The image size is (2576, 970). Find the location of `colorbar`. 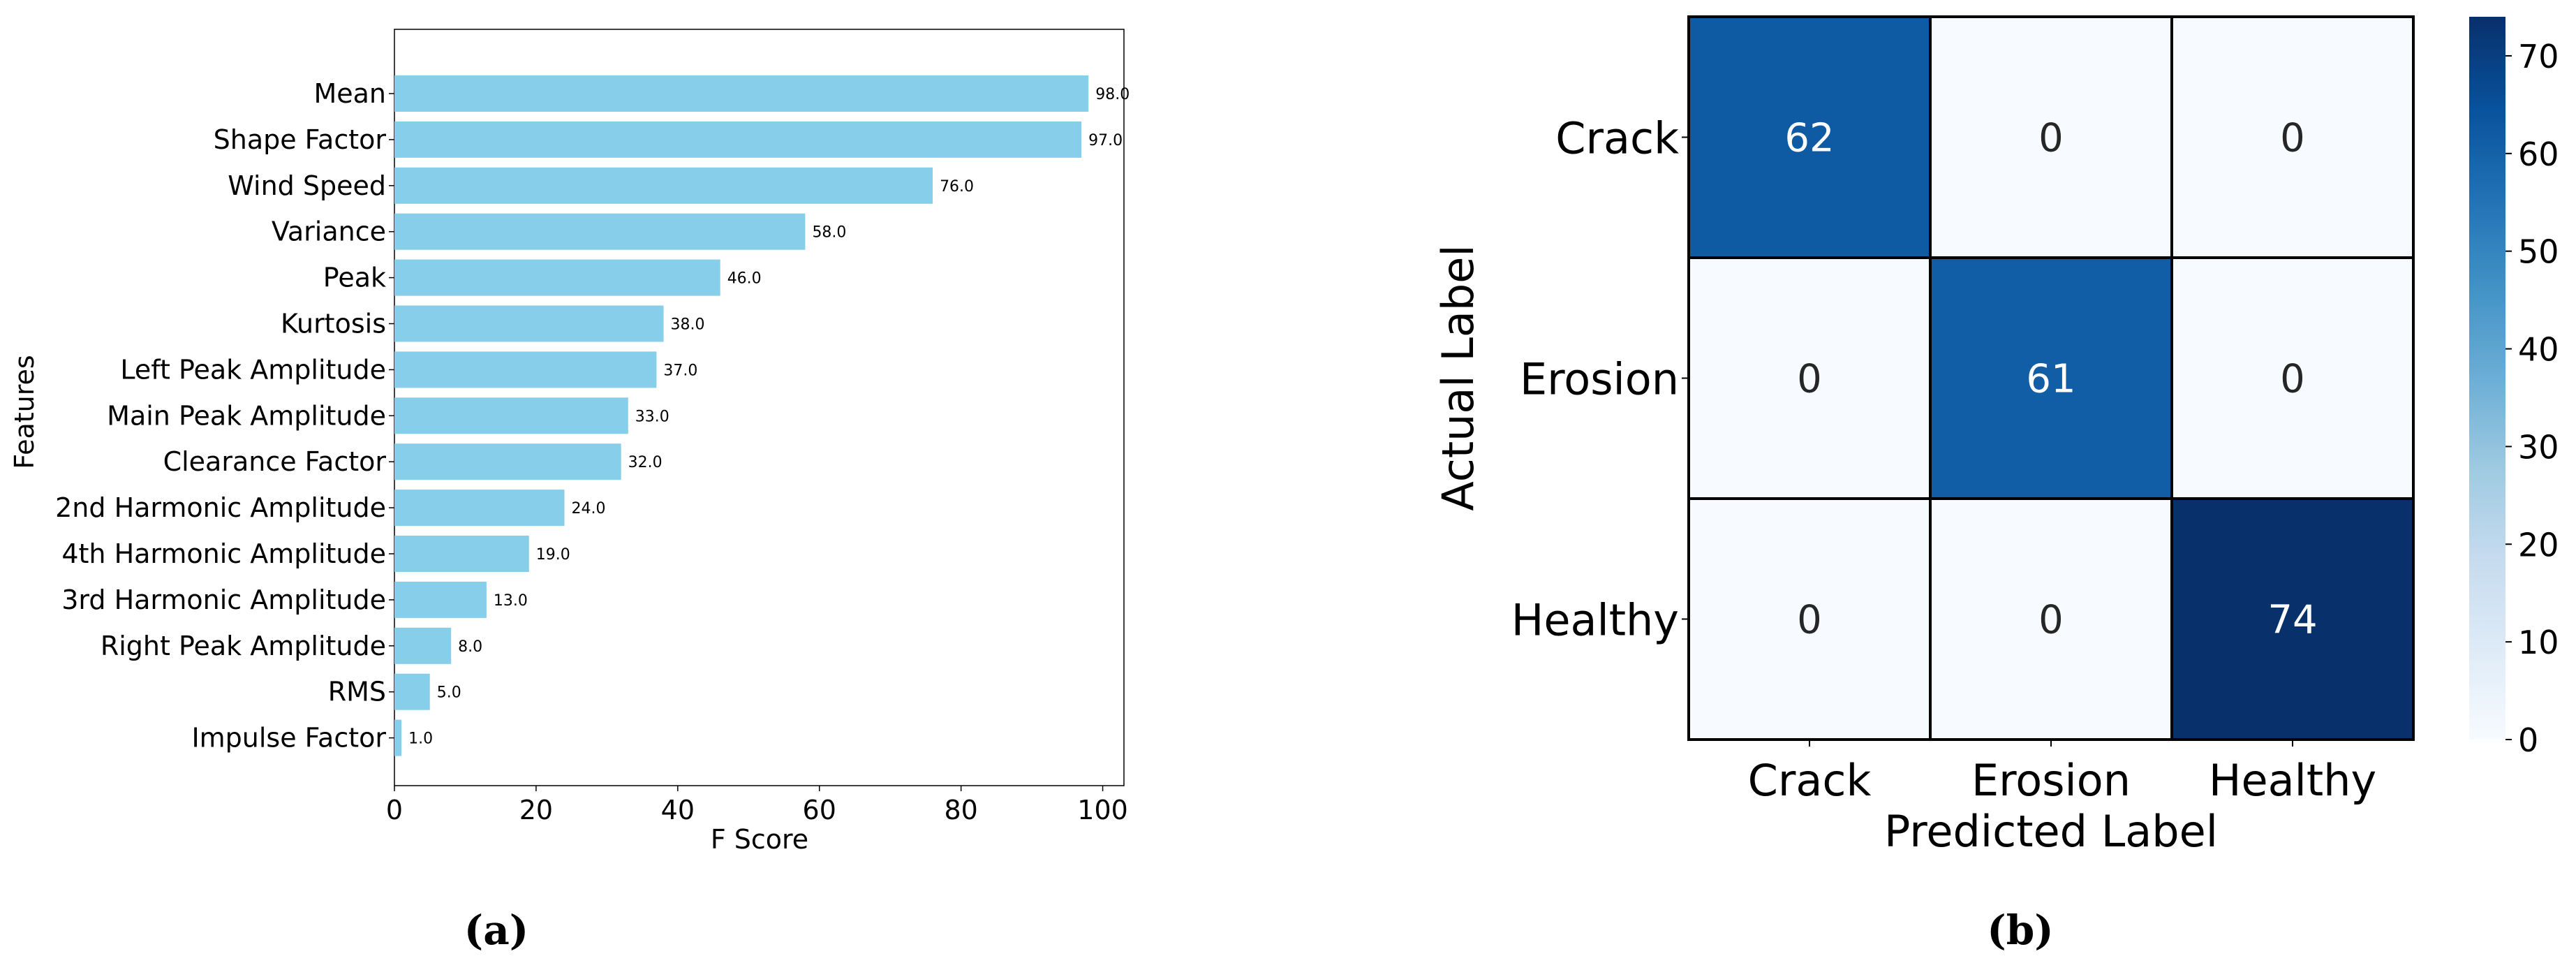

colorbar is located at coordinates (2487, 378).